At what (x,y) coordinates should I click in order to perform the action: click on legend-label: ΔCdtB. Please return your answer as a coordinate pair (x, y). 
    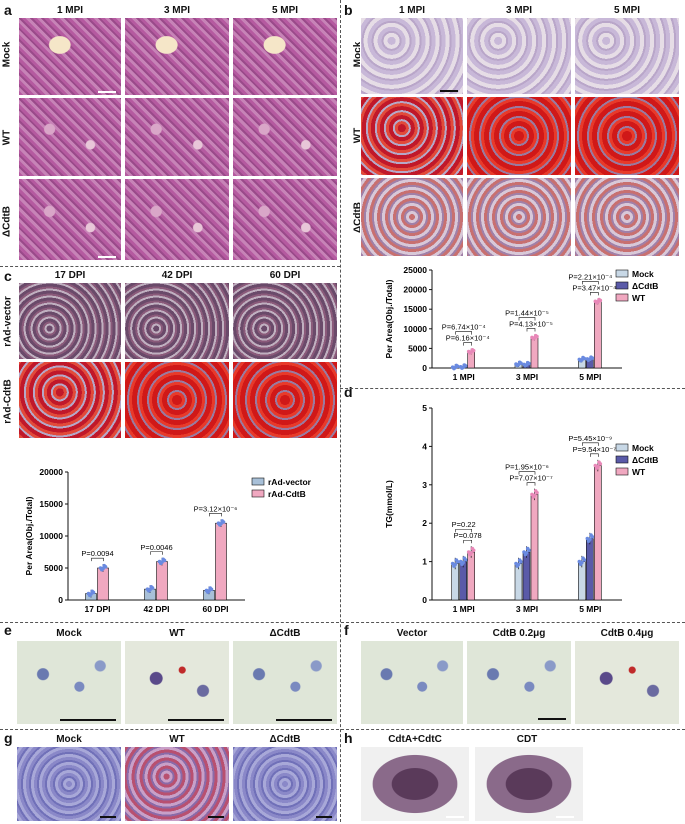
    Looking at the image, I should click on (645, 460).